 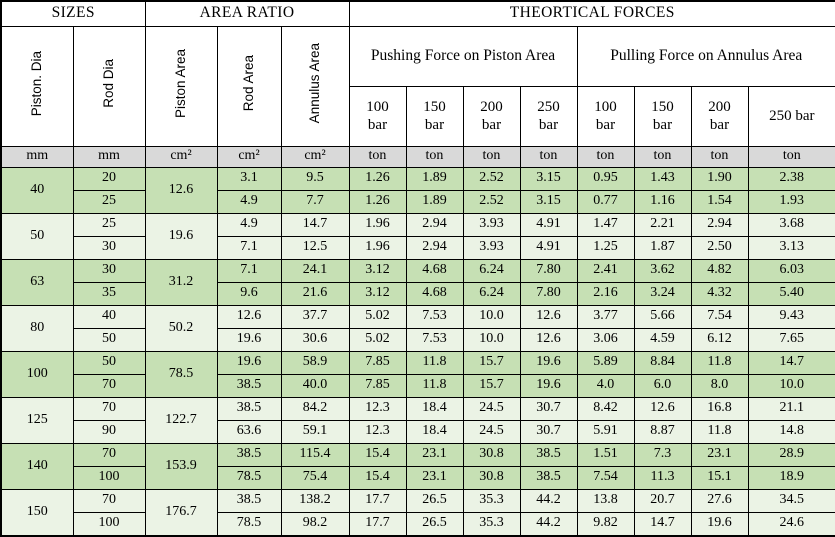 What do you see at coordinates (791, 224) in the screenshot?
I see `pull-force-cell: 3.68` at bounding box center [791, 224].